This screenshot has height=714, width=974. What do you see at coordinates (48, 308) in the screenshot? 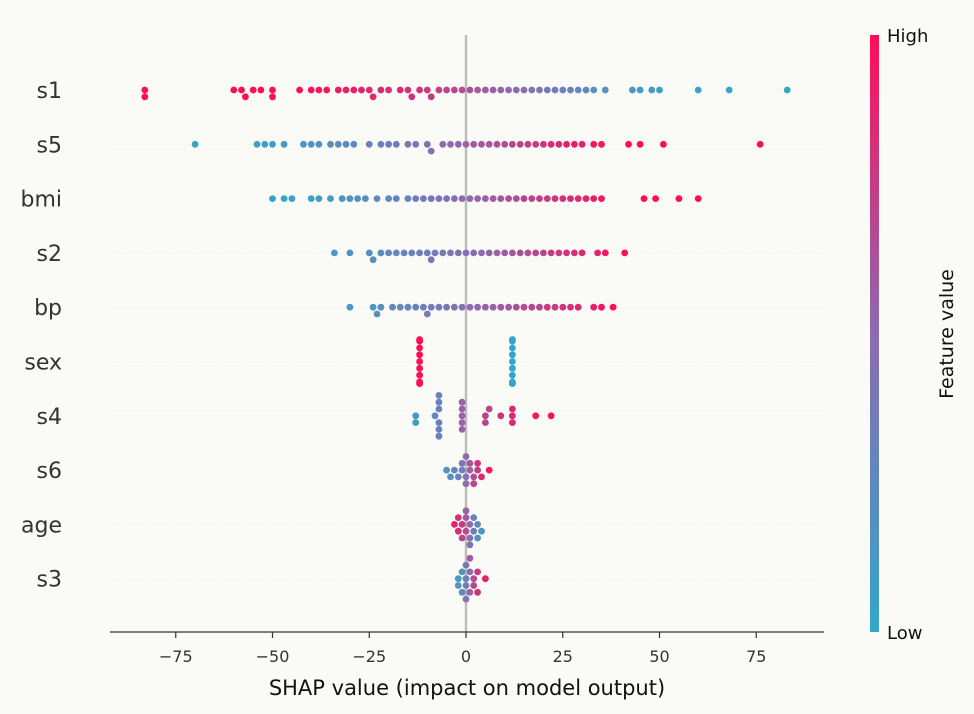
I see `feature-label-bp: bp` at bounding box center [48, 308].